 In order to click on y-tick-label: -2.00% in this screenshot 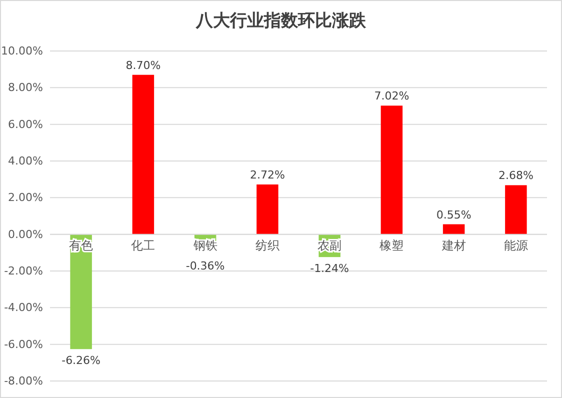, I will do `click(23, 271)`.